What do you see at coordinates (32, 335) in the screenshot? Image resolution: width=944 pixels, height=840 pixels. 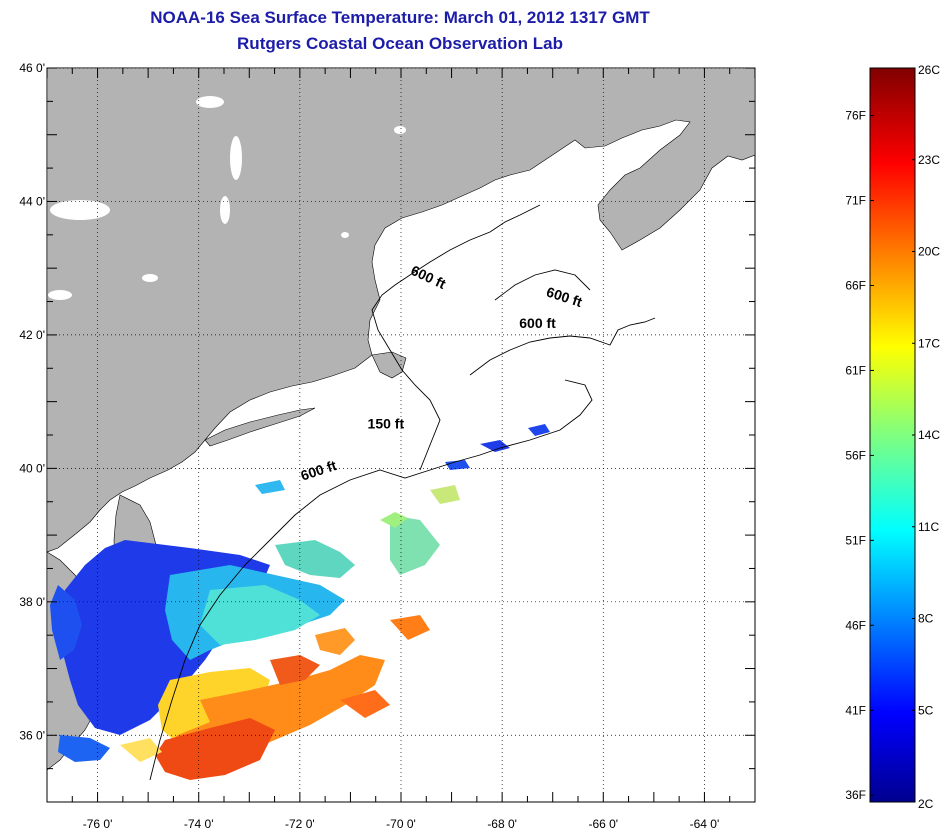 I see `lat-tick-label-2: 42 0'` at bounding box center [32, 335].